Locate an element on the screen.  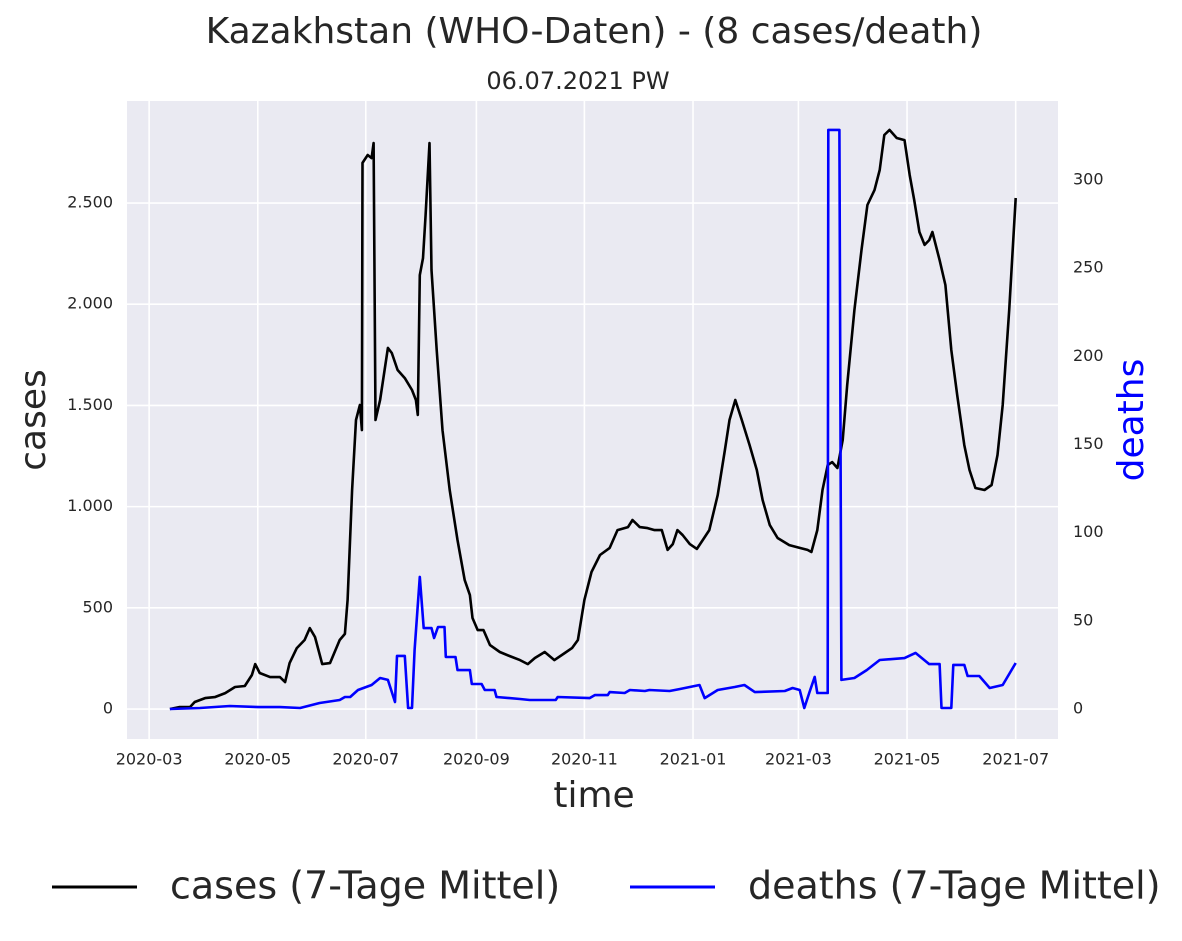
y2-tick-label: 200 is located at coordinates (1088, 355).